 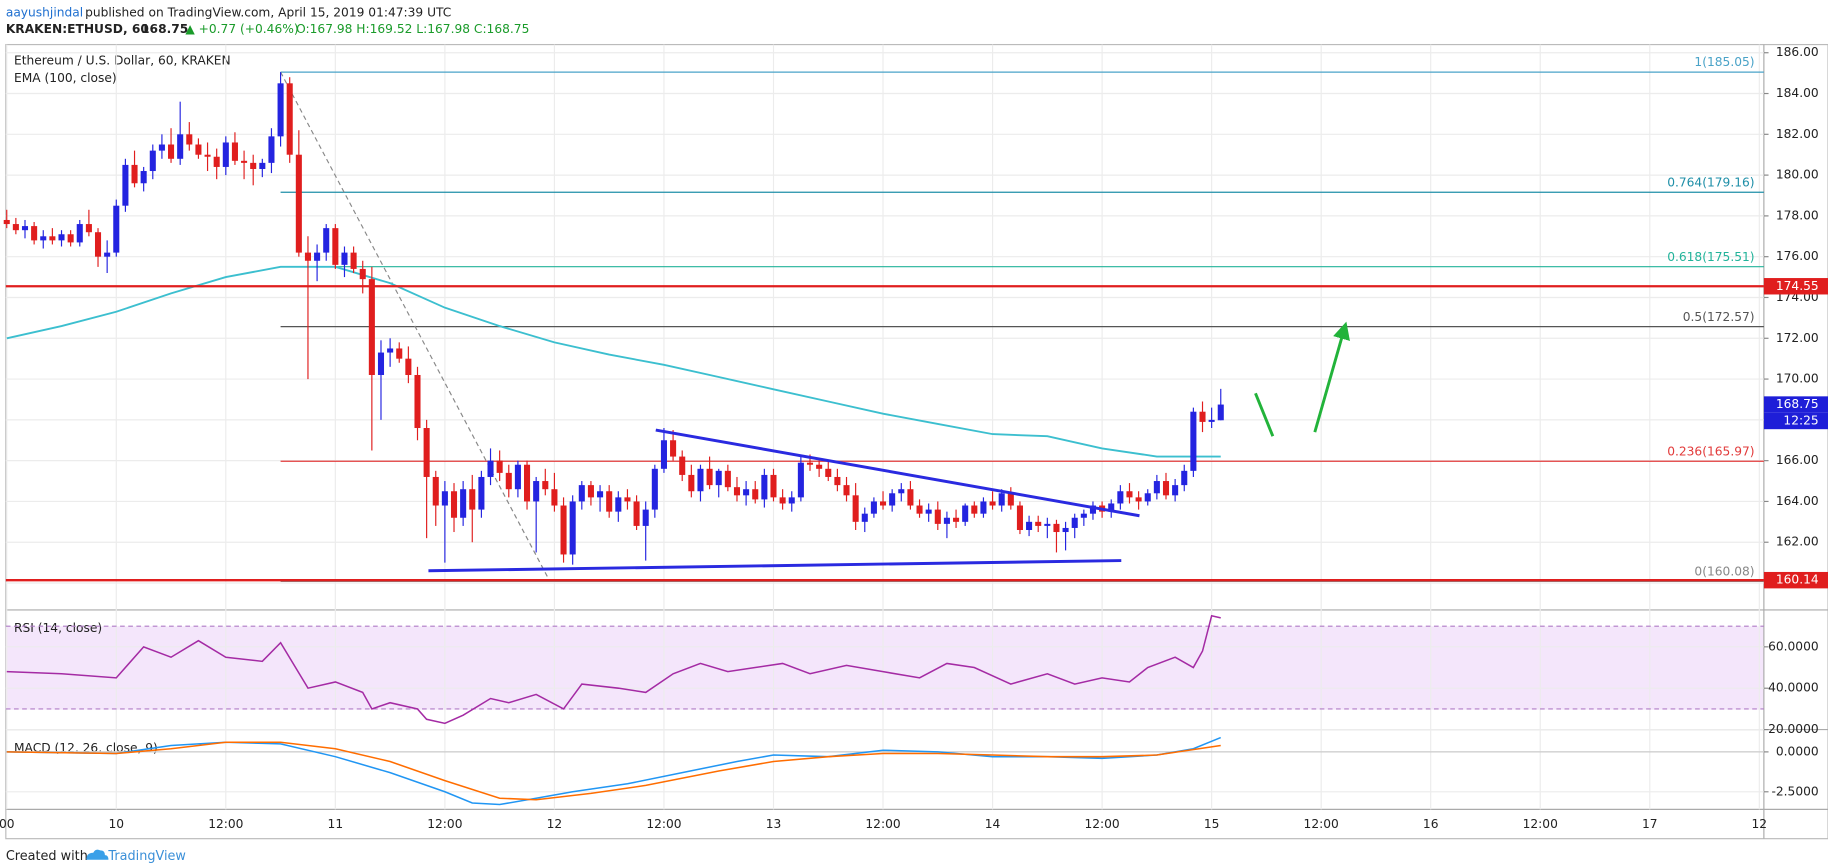 I want to click on fib-label: 0.764(179.16), so click(x=1710, y=182).